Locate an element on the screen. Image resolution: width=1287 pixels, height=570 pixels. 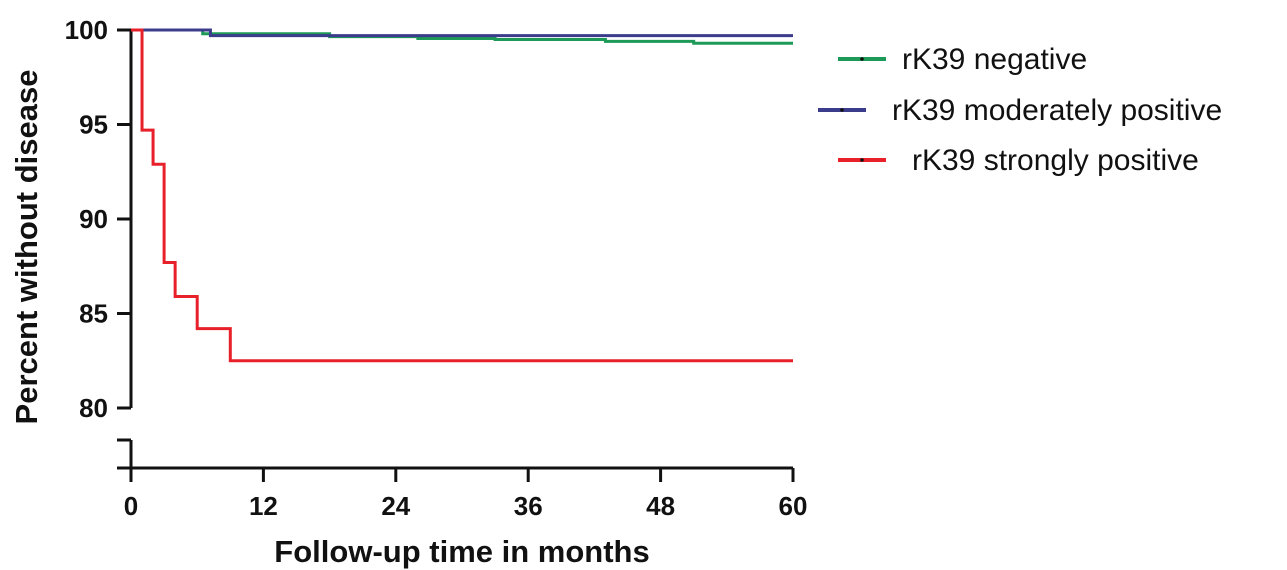
x-tick-label: 60 is located at coordinates (793, 506).